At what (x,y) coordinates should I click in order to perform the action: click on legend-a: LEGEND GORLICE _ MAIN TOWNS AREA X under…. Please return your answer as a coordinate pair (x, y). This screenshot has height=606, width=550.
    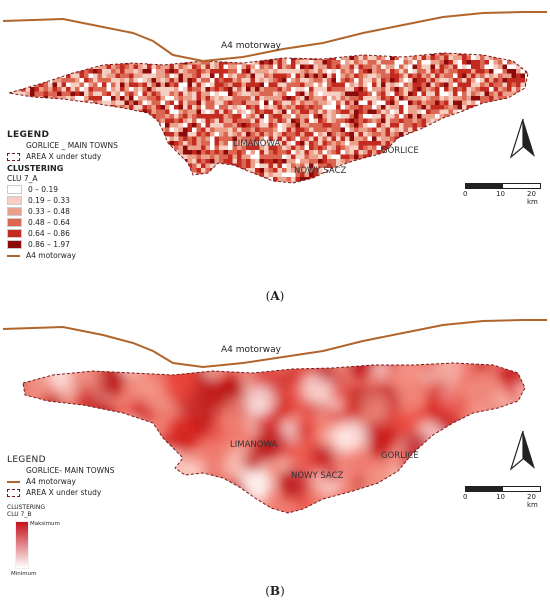
    Looking at the image, I should click on (82, 195).